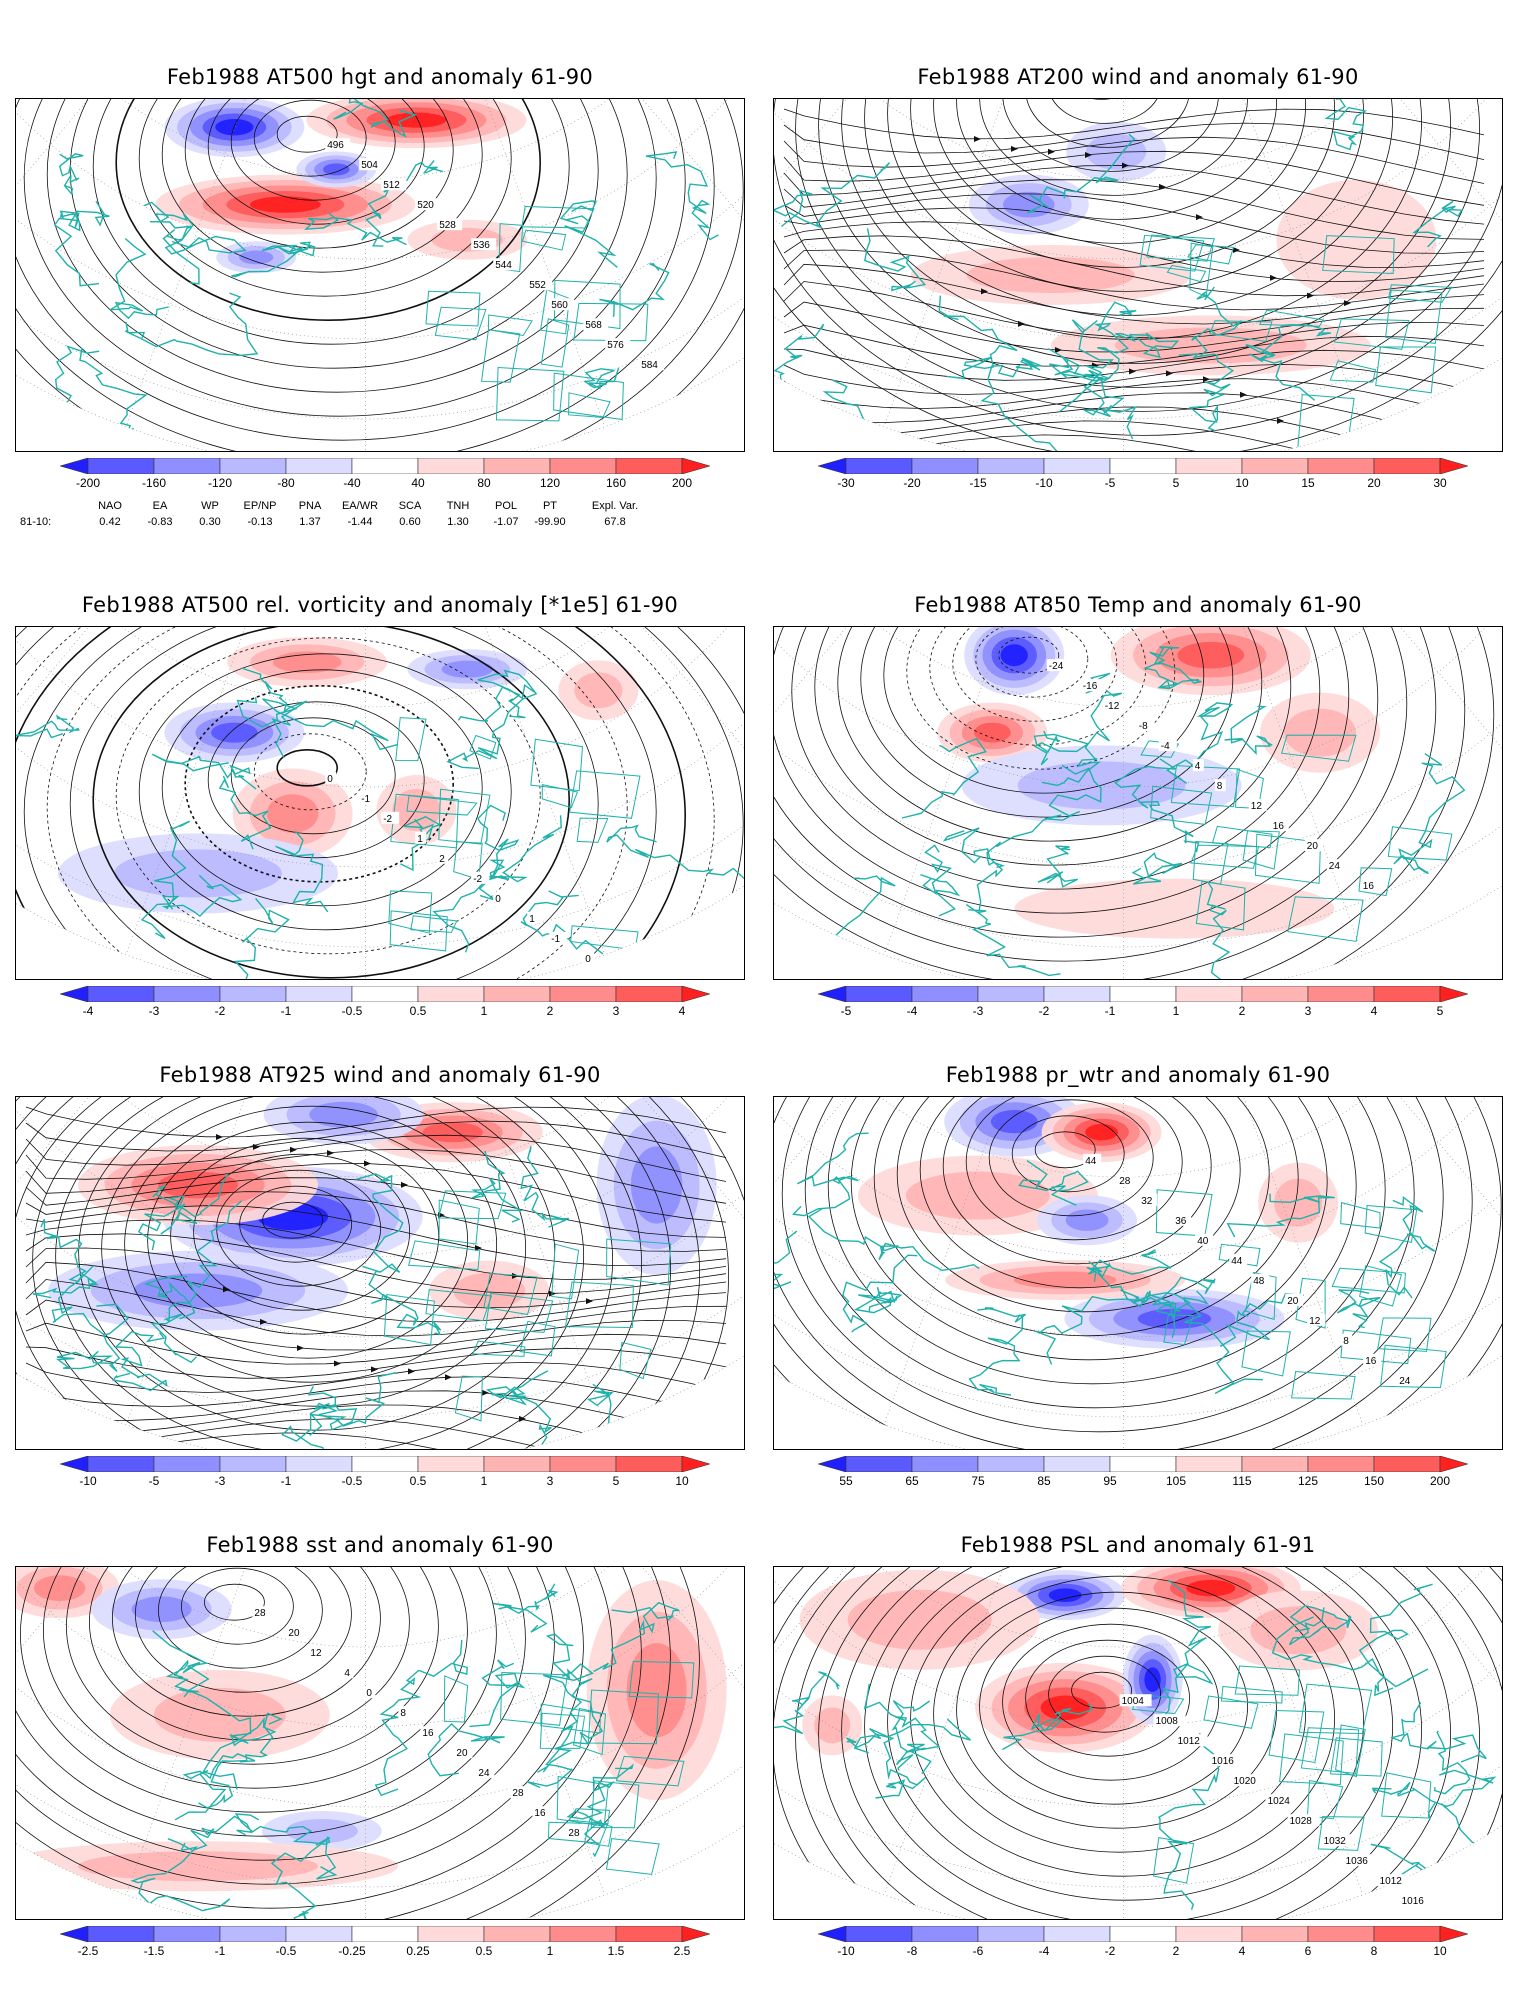 The height and width of the screenshot is (2000, 1520). I want to click on colorbar-ticks: -5 -4 -3 -2 -1 1 2 3 4 5, so click(1143, 1012).